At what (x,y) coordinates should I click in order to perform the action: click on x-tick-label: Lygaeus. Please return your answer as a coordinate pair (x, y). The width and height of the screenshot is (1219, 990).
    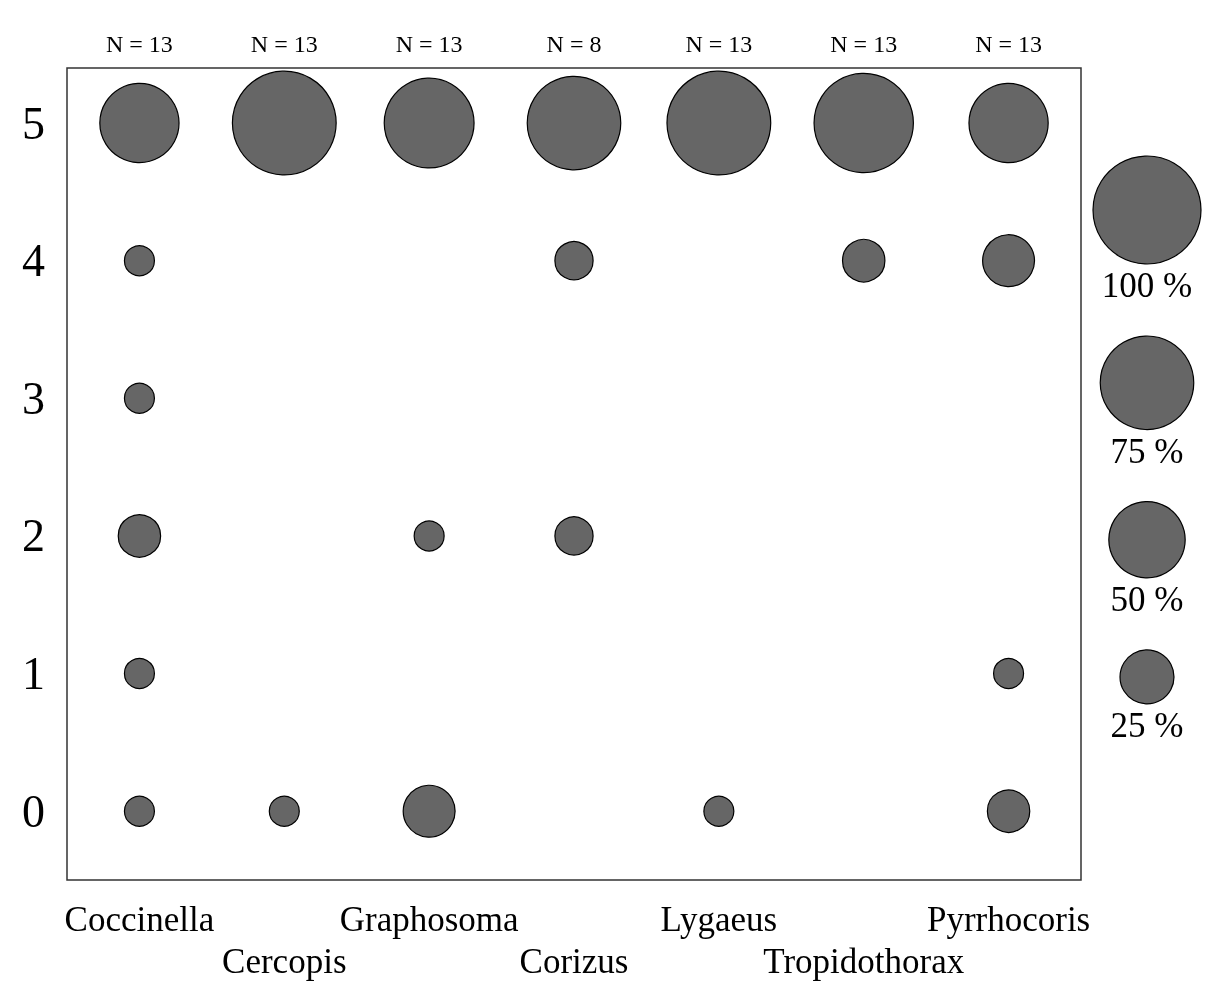
    Looking at the image, I should click on (719, 919).